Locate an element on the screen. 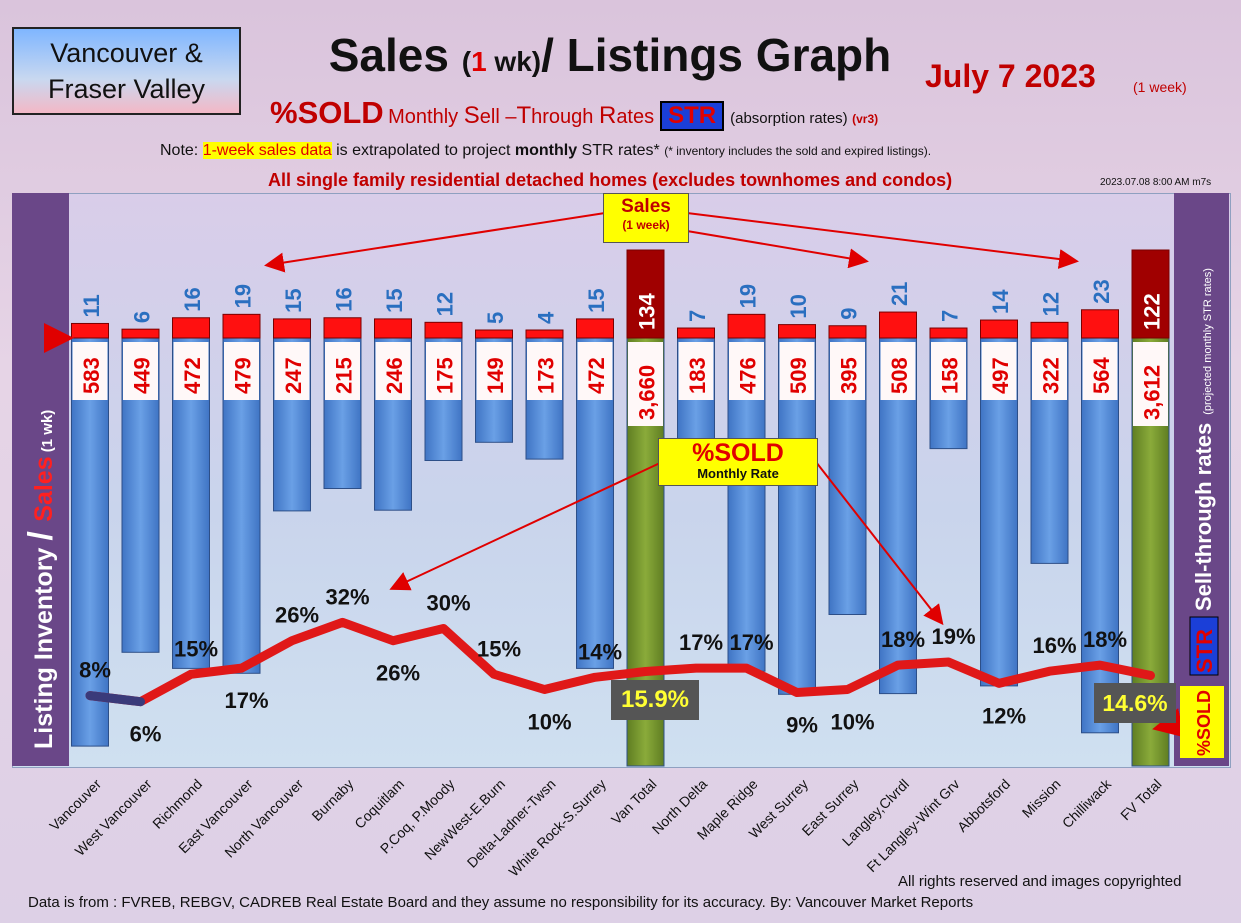 Image resolution: width=1241 pixels, height=923 pixels. inventory-value-label: 497 is located at coordinates (1000, 375).